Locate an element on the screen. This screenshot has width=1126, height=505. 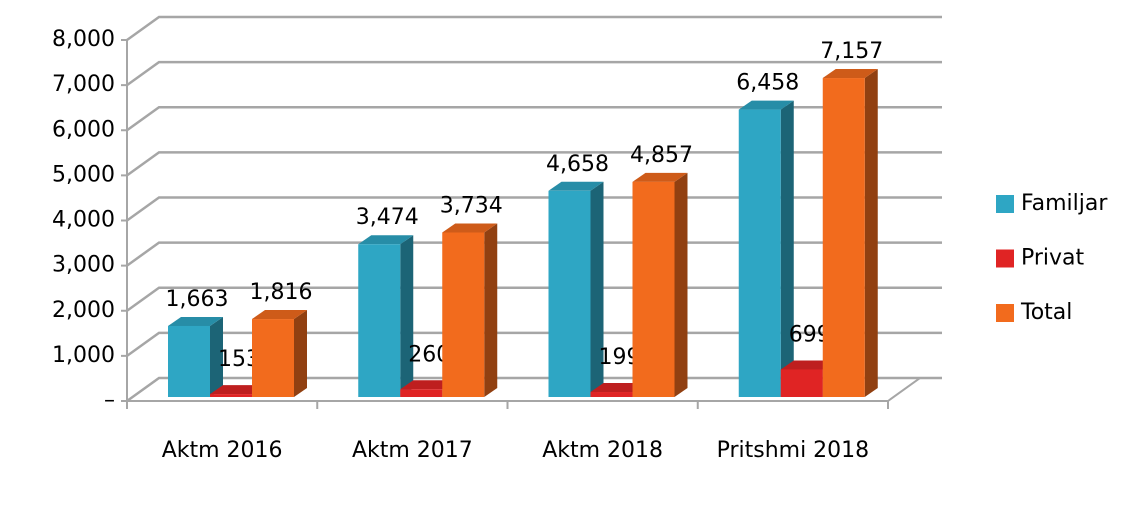
x-tick-label: Pritshmi 2018 is located at coordinates (793, 450).